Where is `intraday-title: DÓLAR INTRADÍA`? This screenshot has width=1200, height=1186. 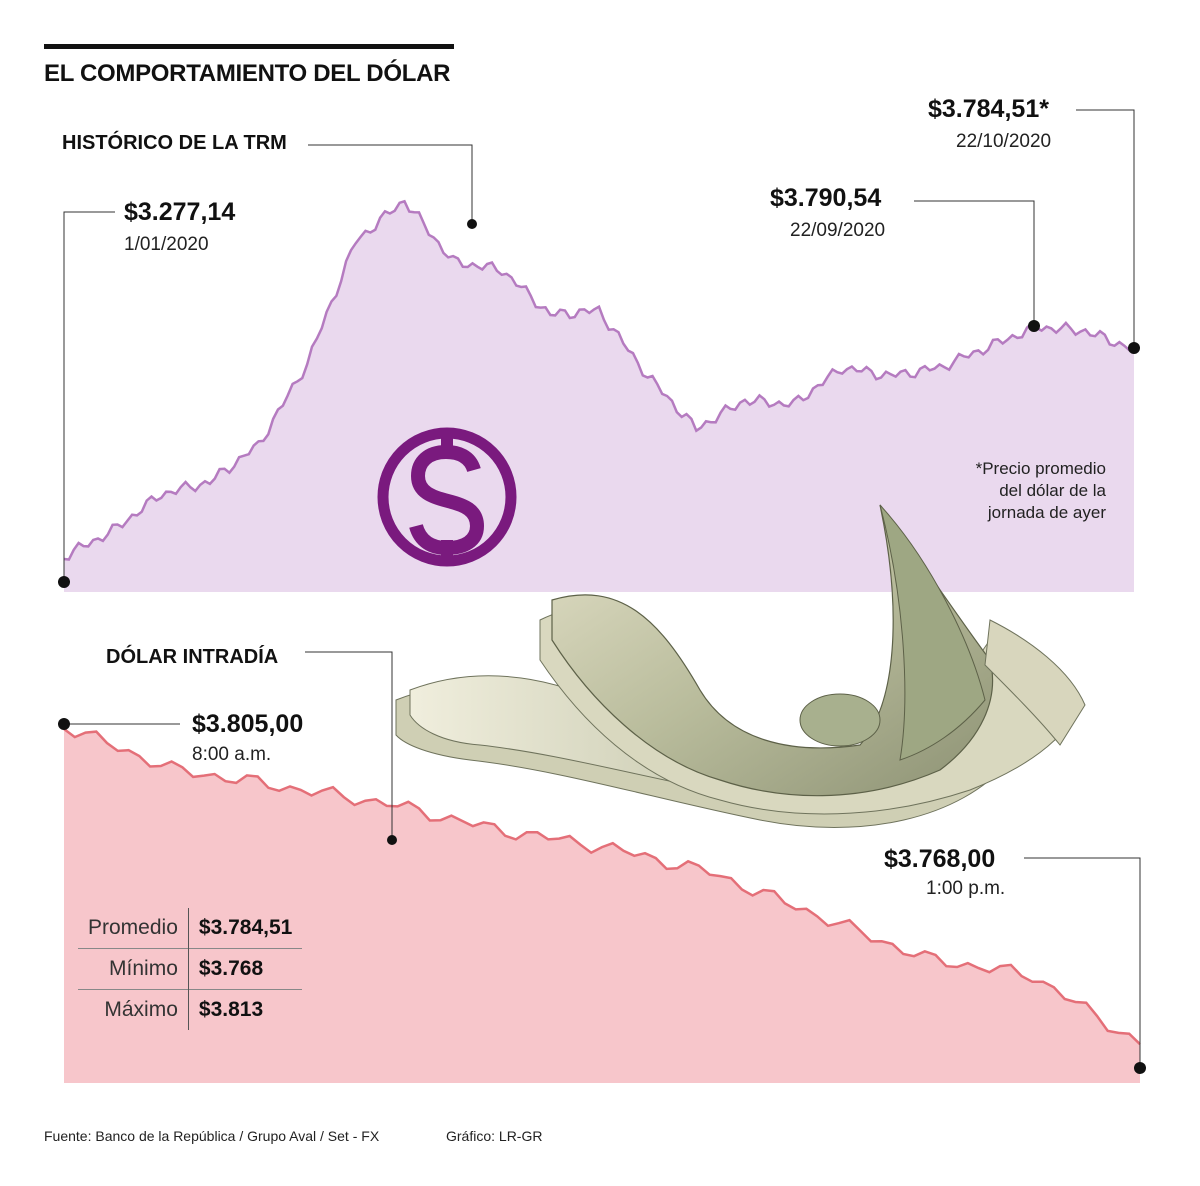
intraday-title: DÓLAR INTRADÍA is located at coordinates (192, 657).